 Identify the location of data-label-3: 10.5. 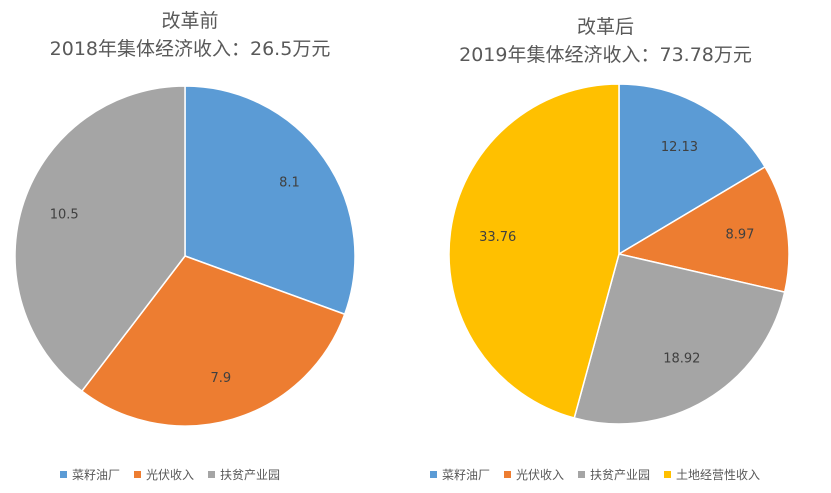
(64, 215).